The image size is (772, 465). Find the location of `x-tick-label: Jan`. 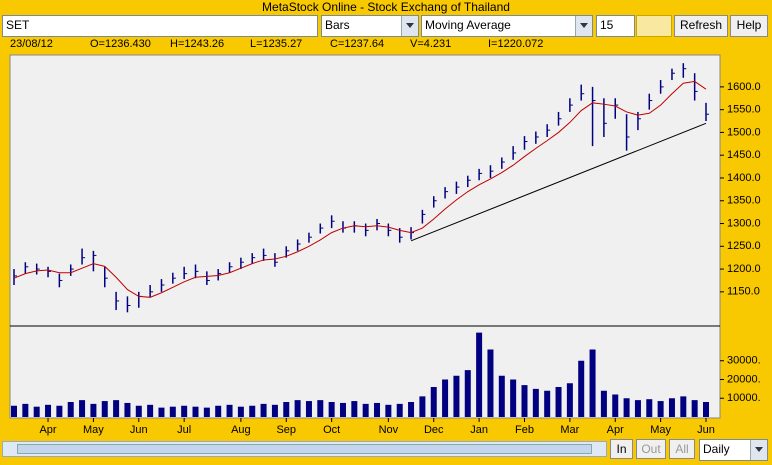

x-tick-label: Jan is located at coordinates (479, 430).